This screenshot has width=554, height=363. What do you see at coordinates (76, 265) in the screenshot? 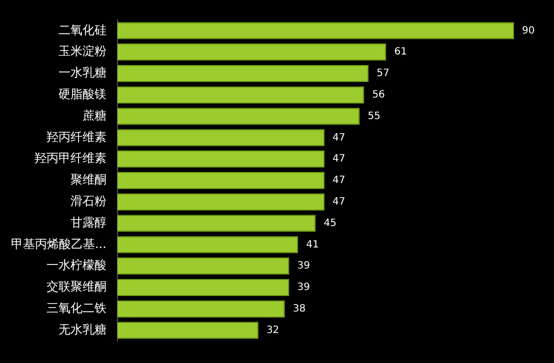
I see `y-tick-label: 一水柠檬酸` at bounding box center [76, 265].